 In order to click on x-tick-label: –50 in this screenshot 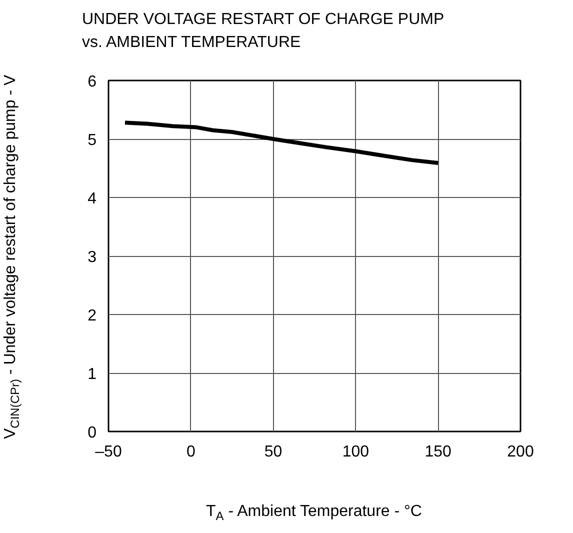, I will do `click(108, 452)`.